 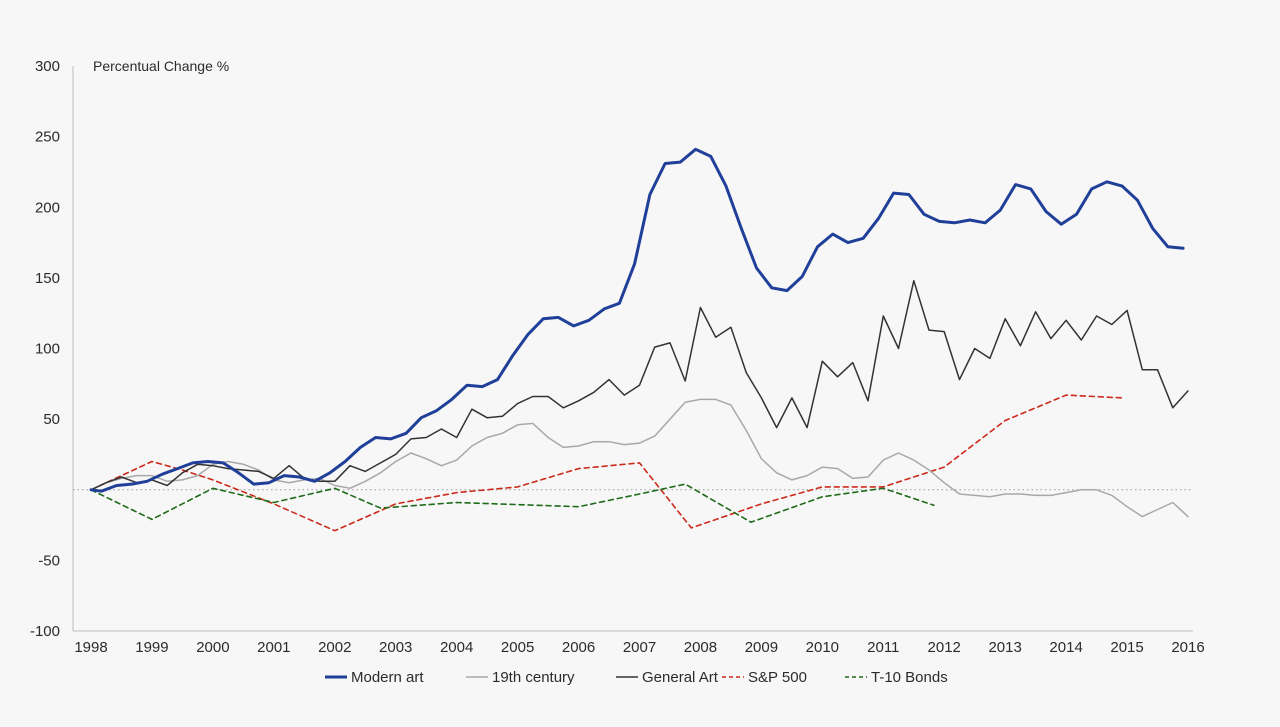 I want to click on x-tick-label: 2010, so click(x=822, y=647).